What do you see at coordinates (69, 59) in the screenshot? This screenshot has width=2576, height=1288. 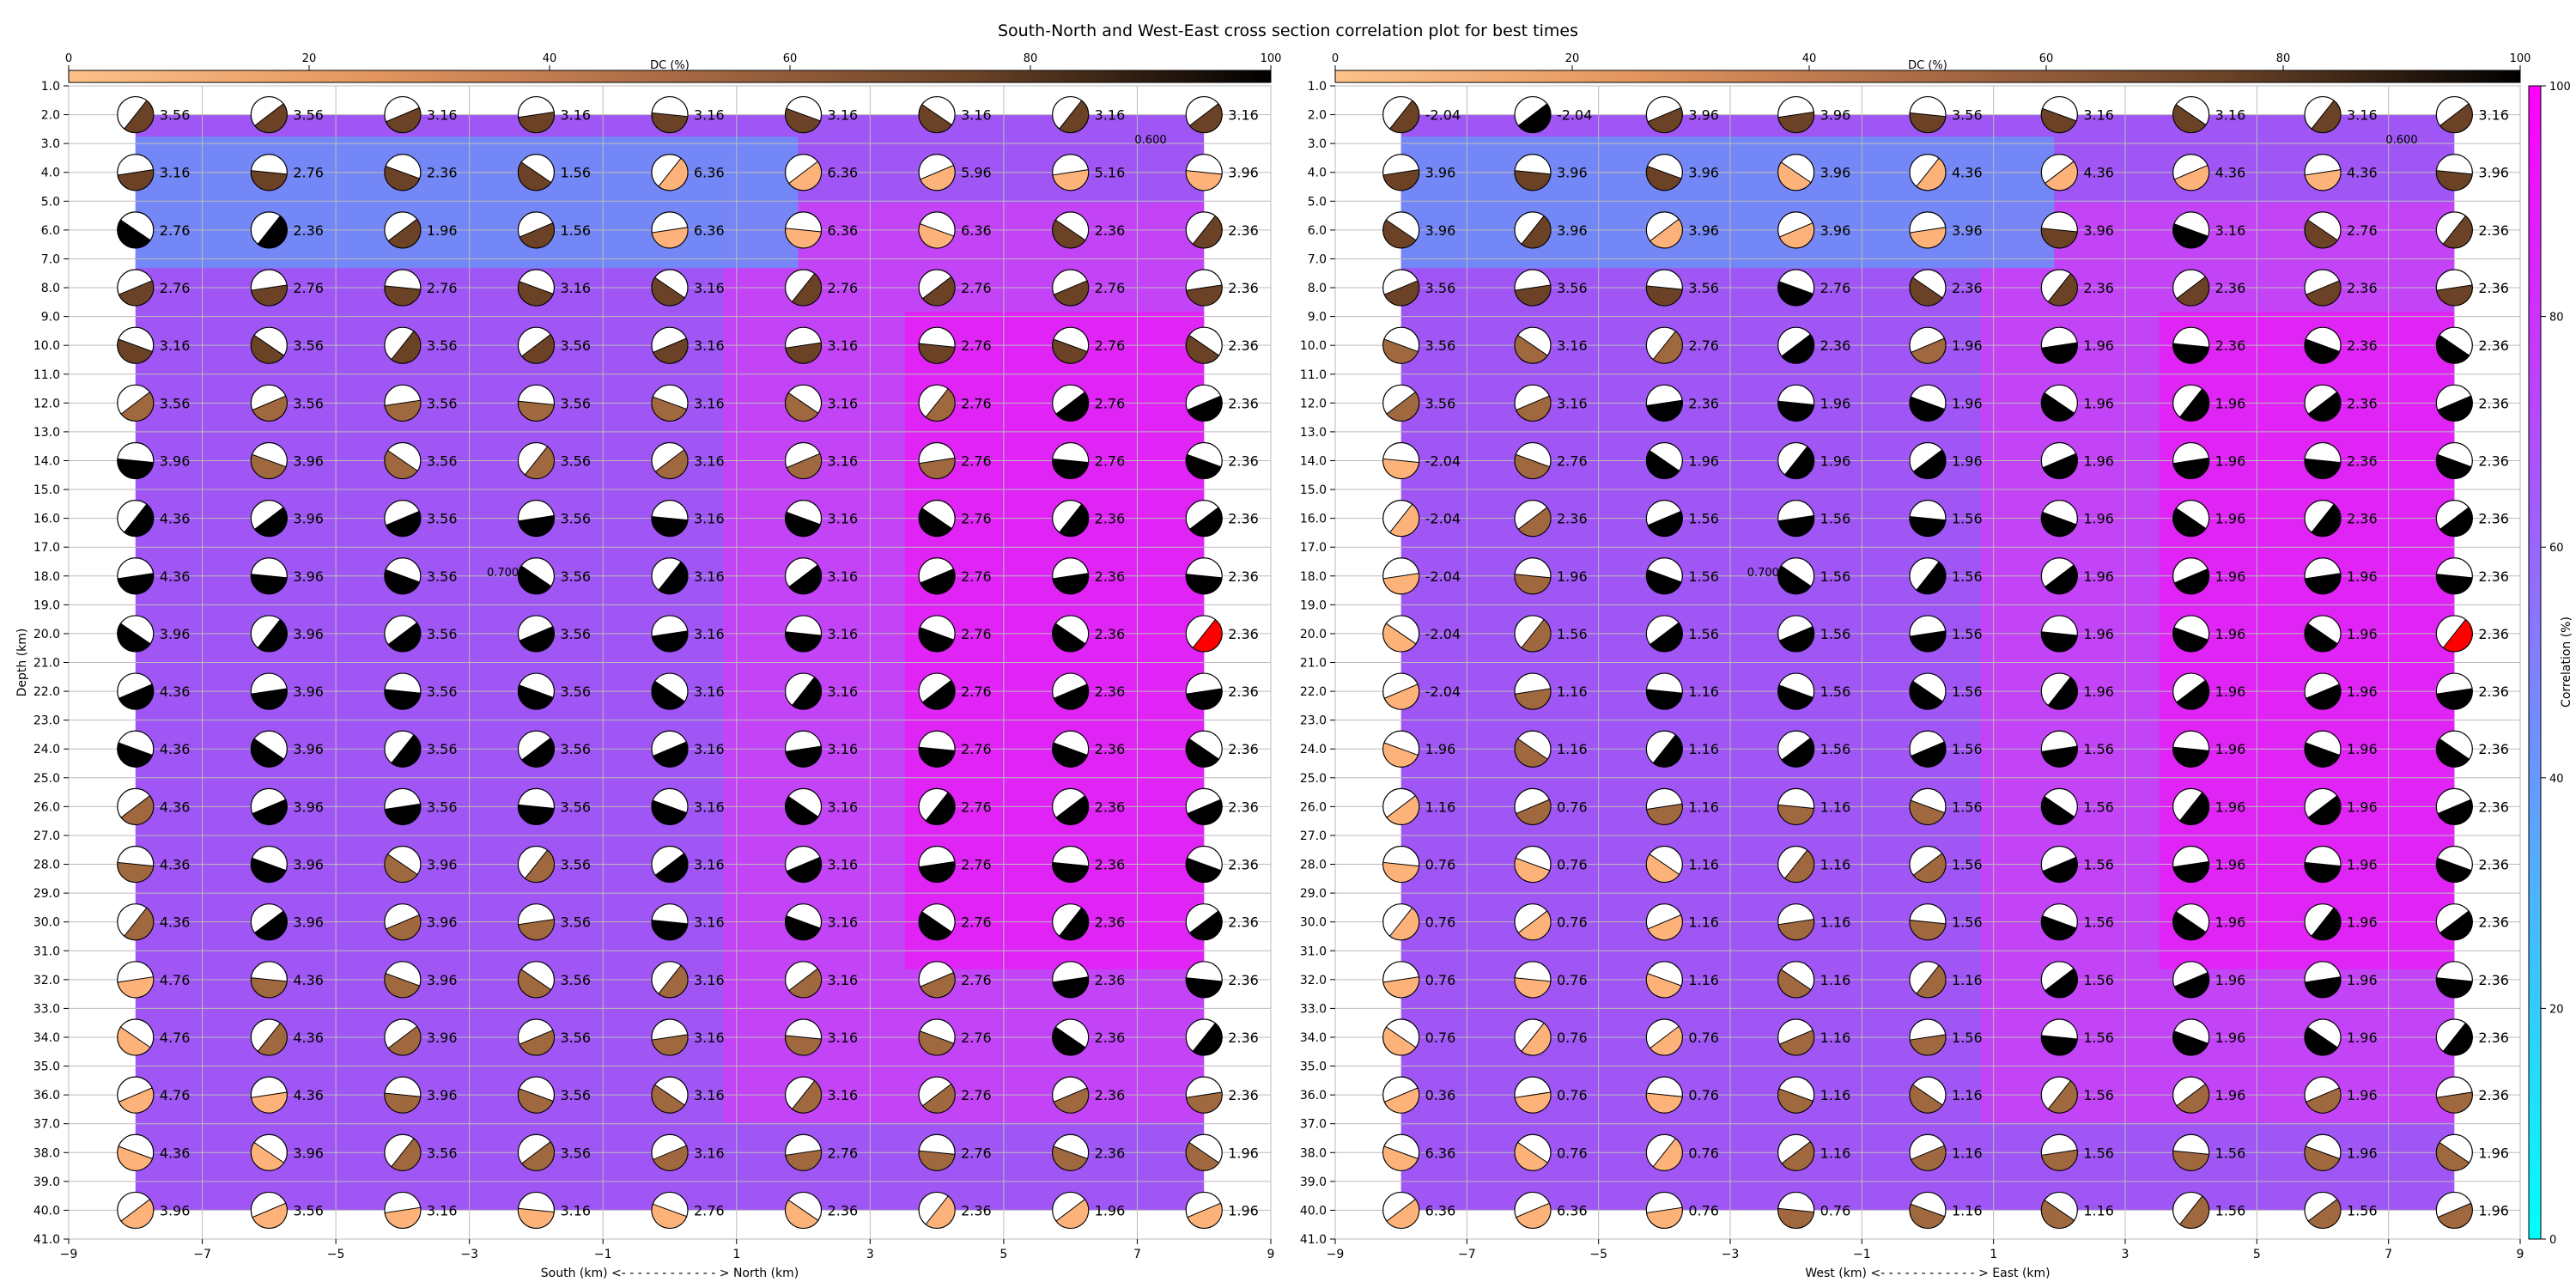 I see `dc-tick-label: 0` at bounding box center [69, 59].